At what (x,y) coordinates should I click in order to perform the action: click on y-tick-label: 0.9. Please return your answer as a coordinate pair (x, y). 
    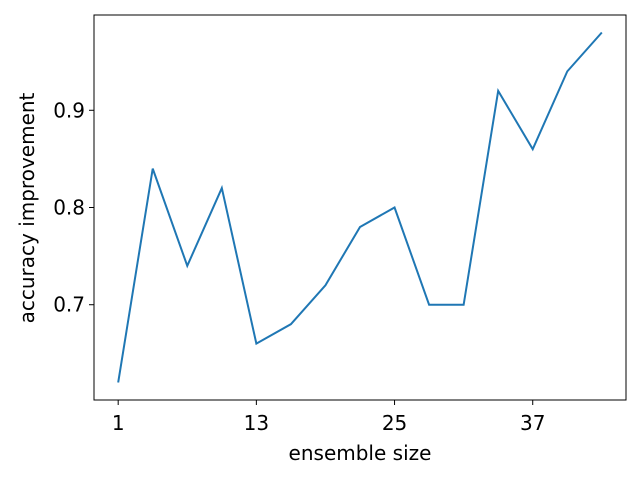
    Looking at the image, I should click on (69, 110).